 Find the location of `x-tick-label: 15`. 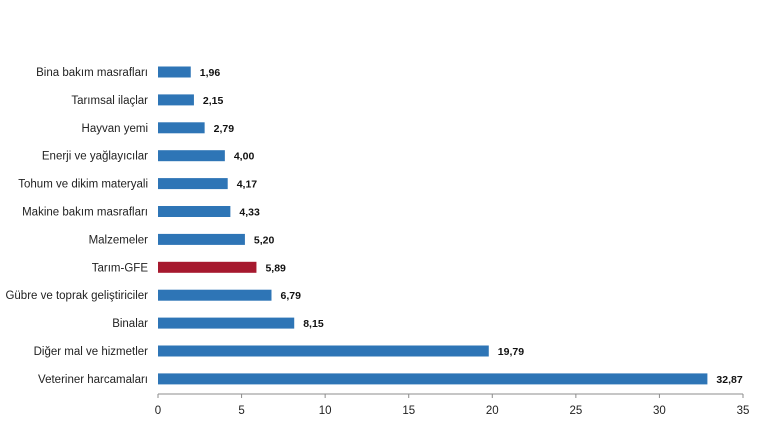

x-tick-label: 15 is located at coordinates (408, 411).